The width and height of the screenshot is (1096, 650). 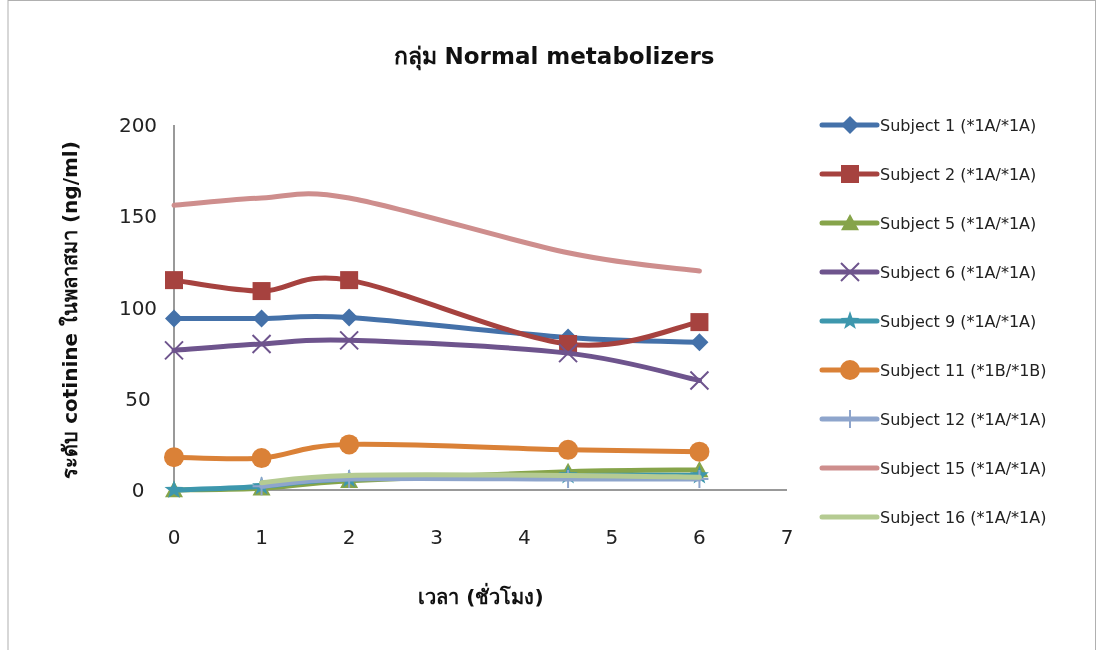 I want to click on legend-label: Subject 2 (*1A/*1A), so click(x=958, y=174).